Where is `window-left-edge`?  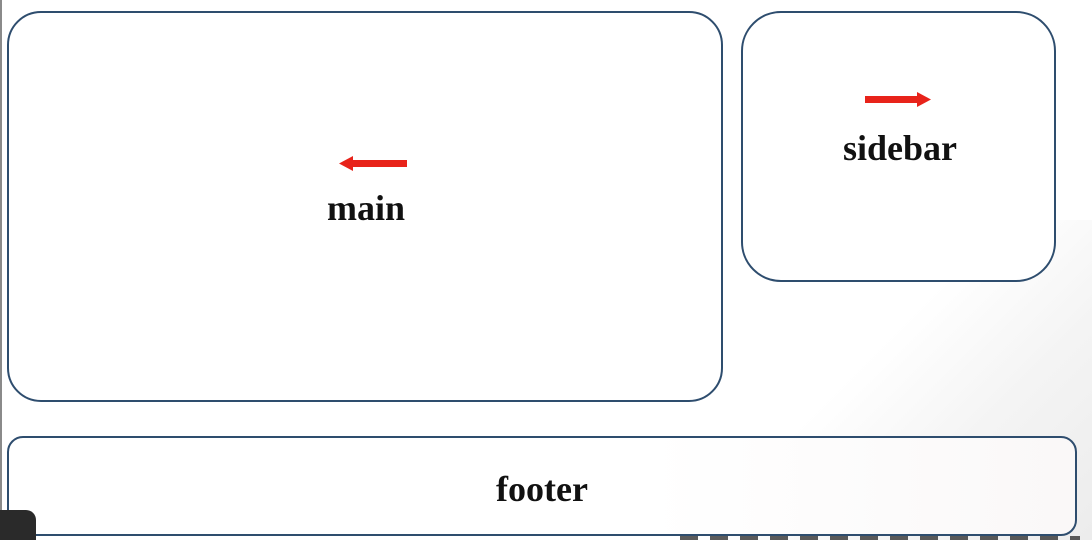 window-left-edge is located at coordinates (1, 270).